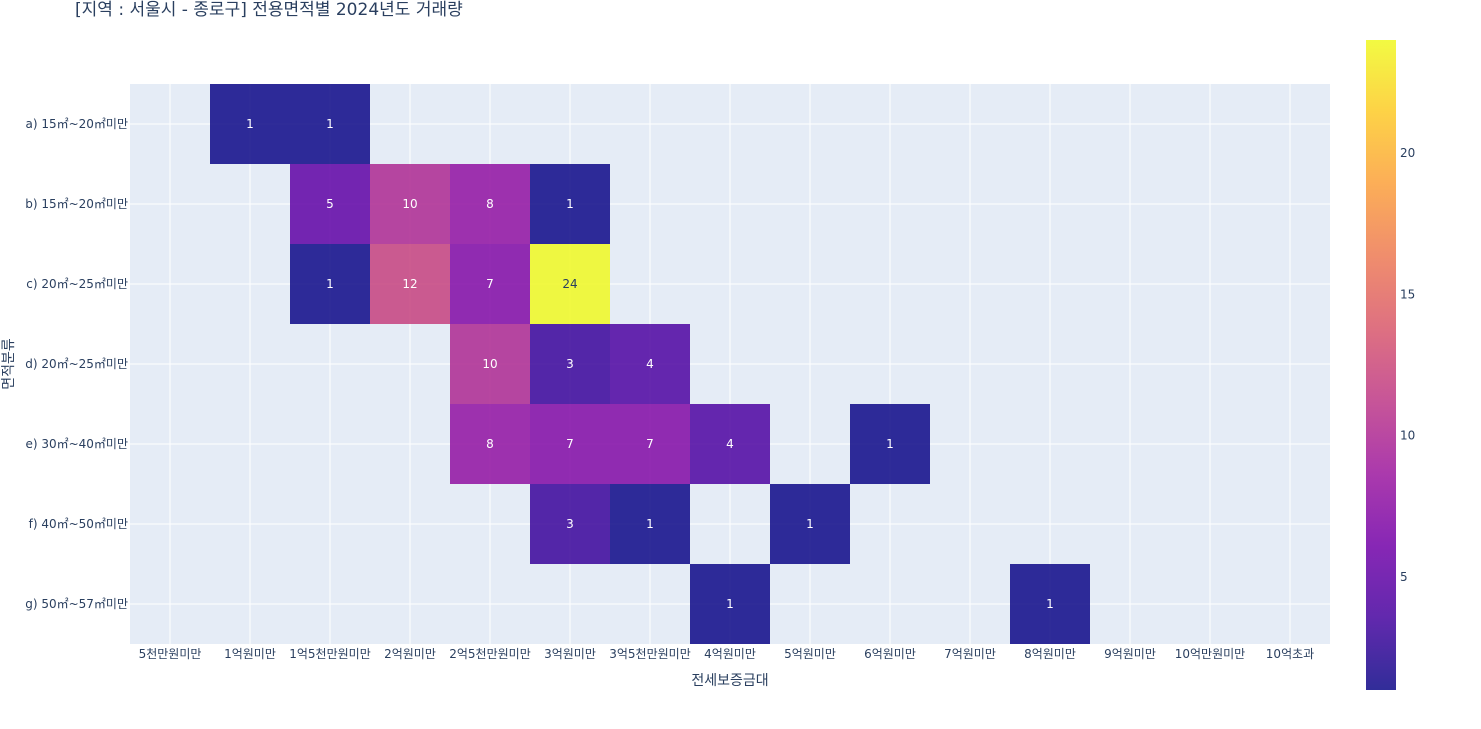  Describe the element at coordinates (76, 204) in the screenshot. I see `y-tick-label: b) 15㎡~20㎡미만` at that location.